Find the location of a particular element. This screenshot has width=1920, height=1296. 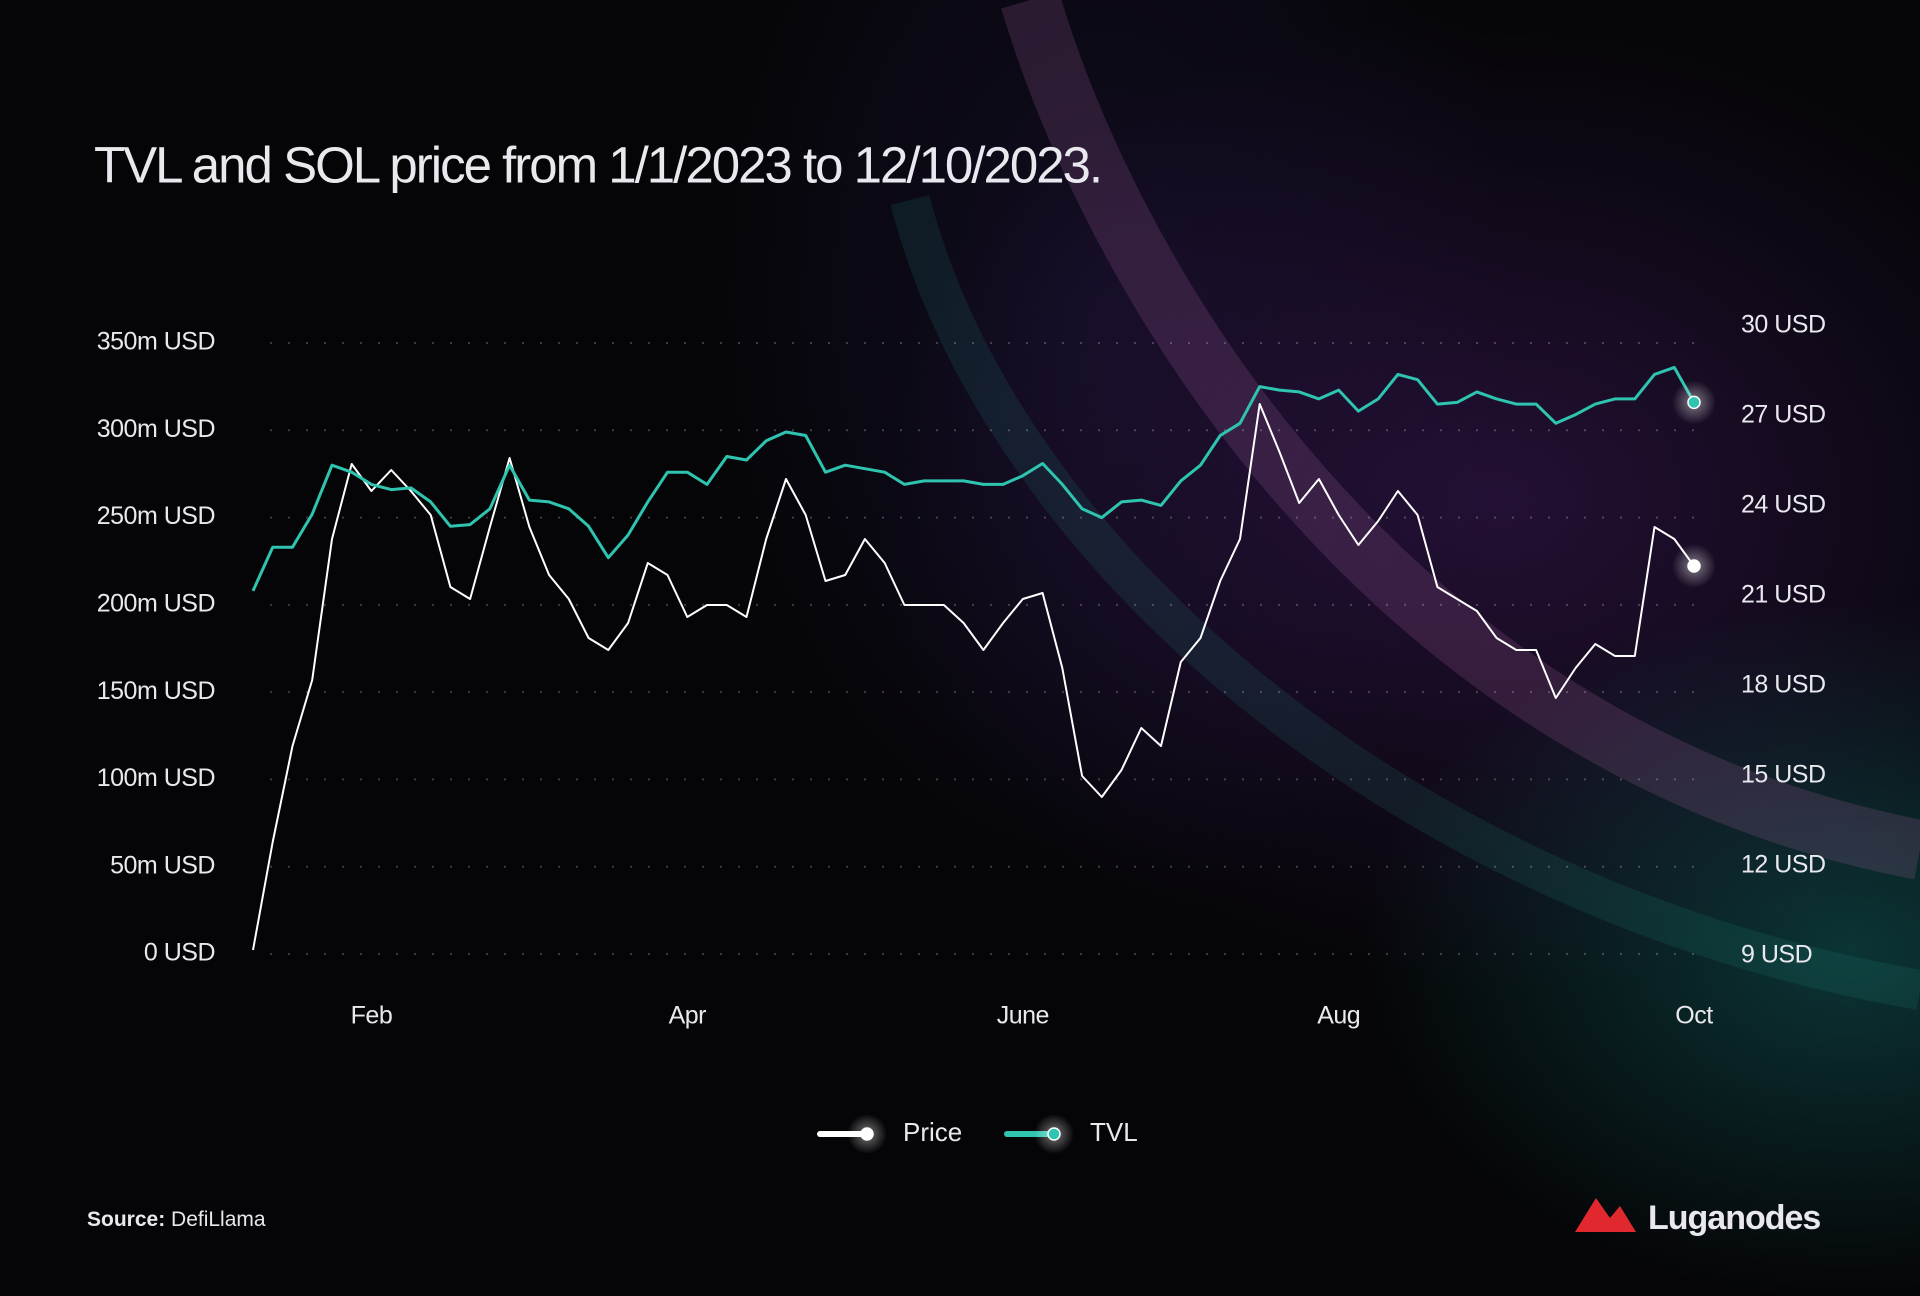

y-tick-label: 300m USD is located at coordinates (156, 429).